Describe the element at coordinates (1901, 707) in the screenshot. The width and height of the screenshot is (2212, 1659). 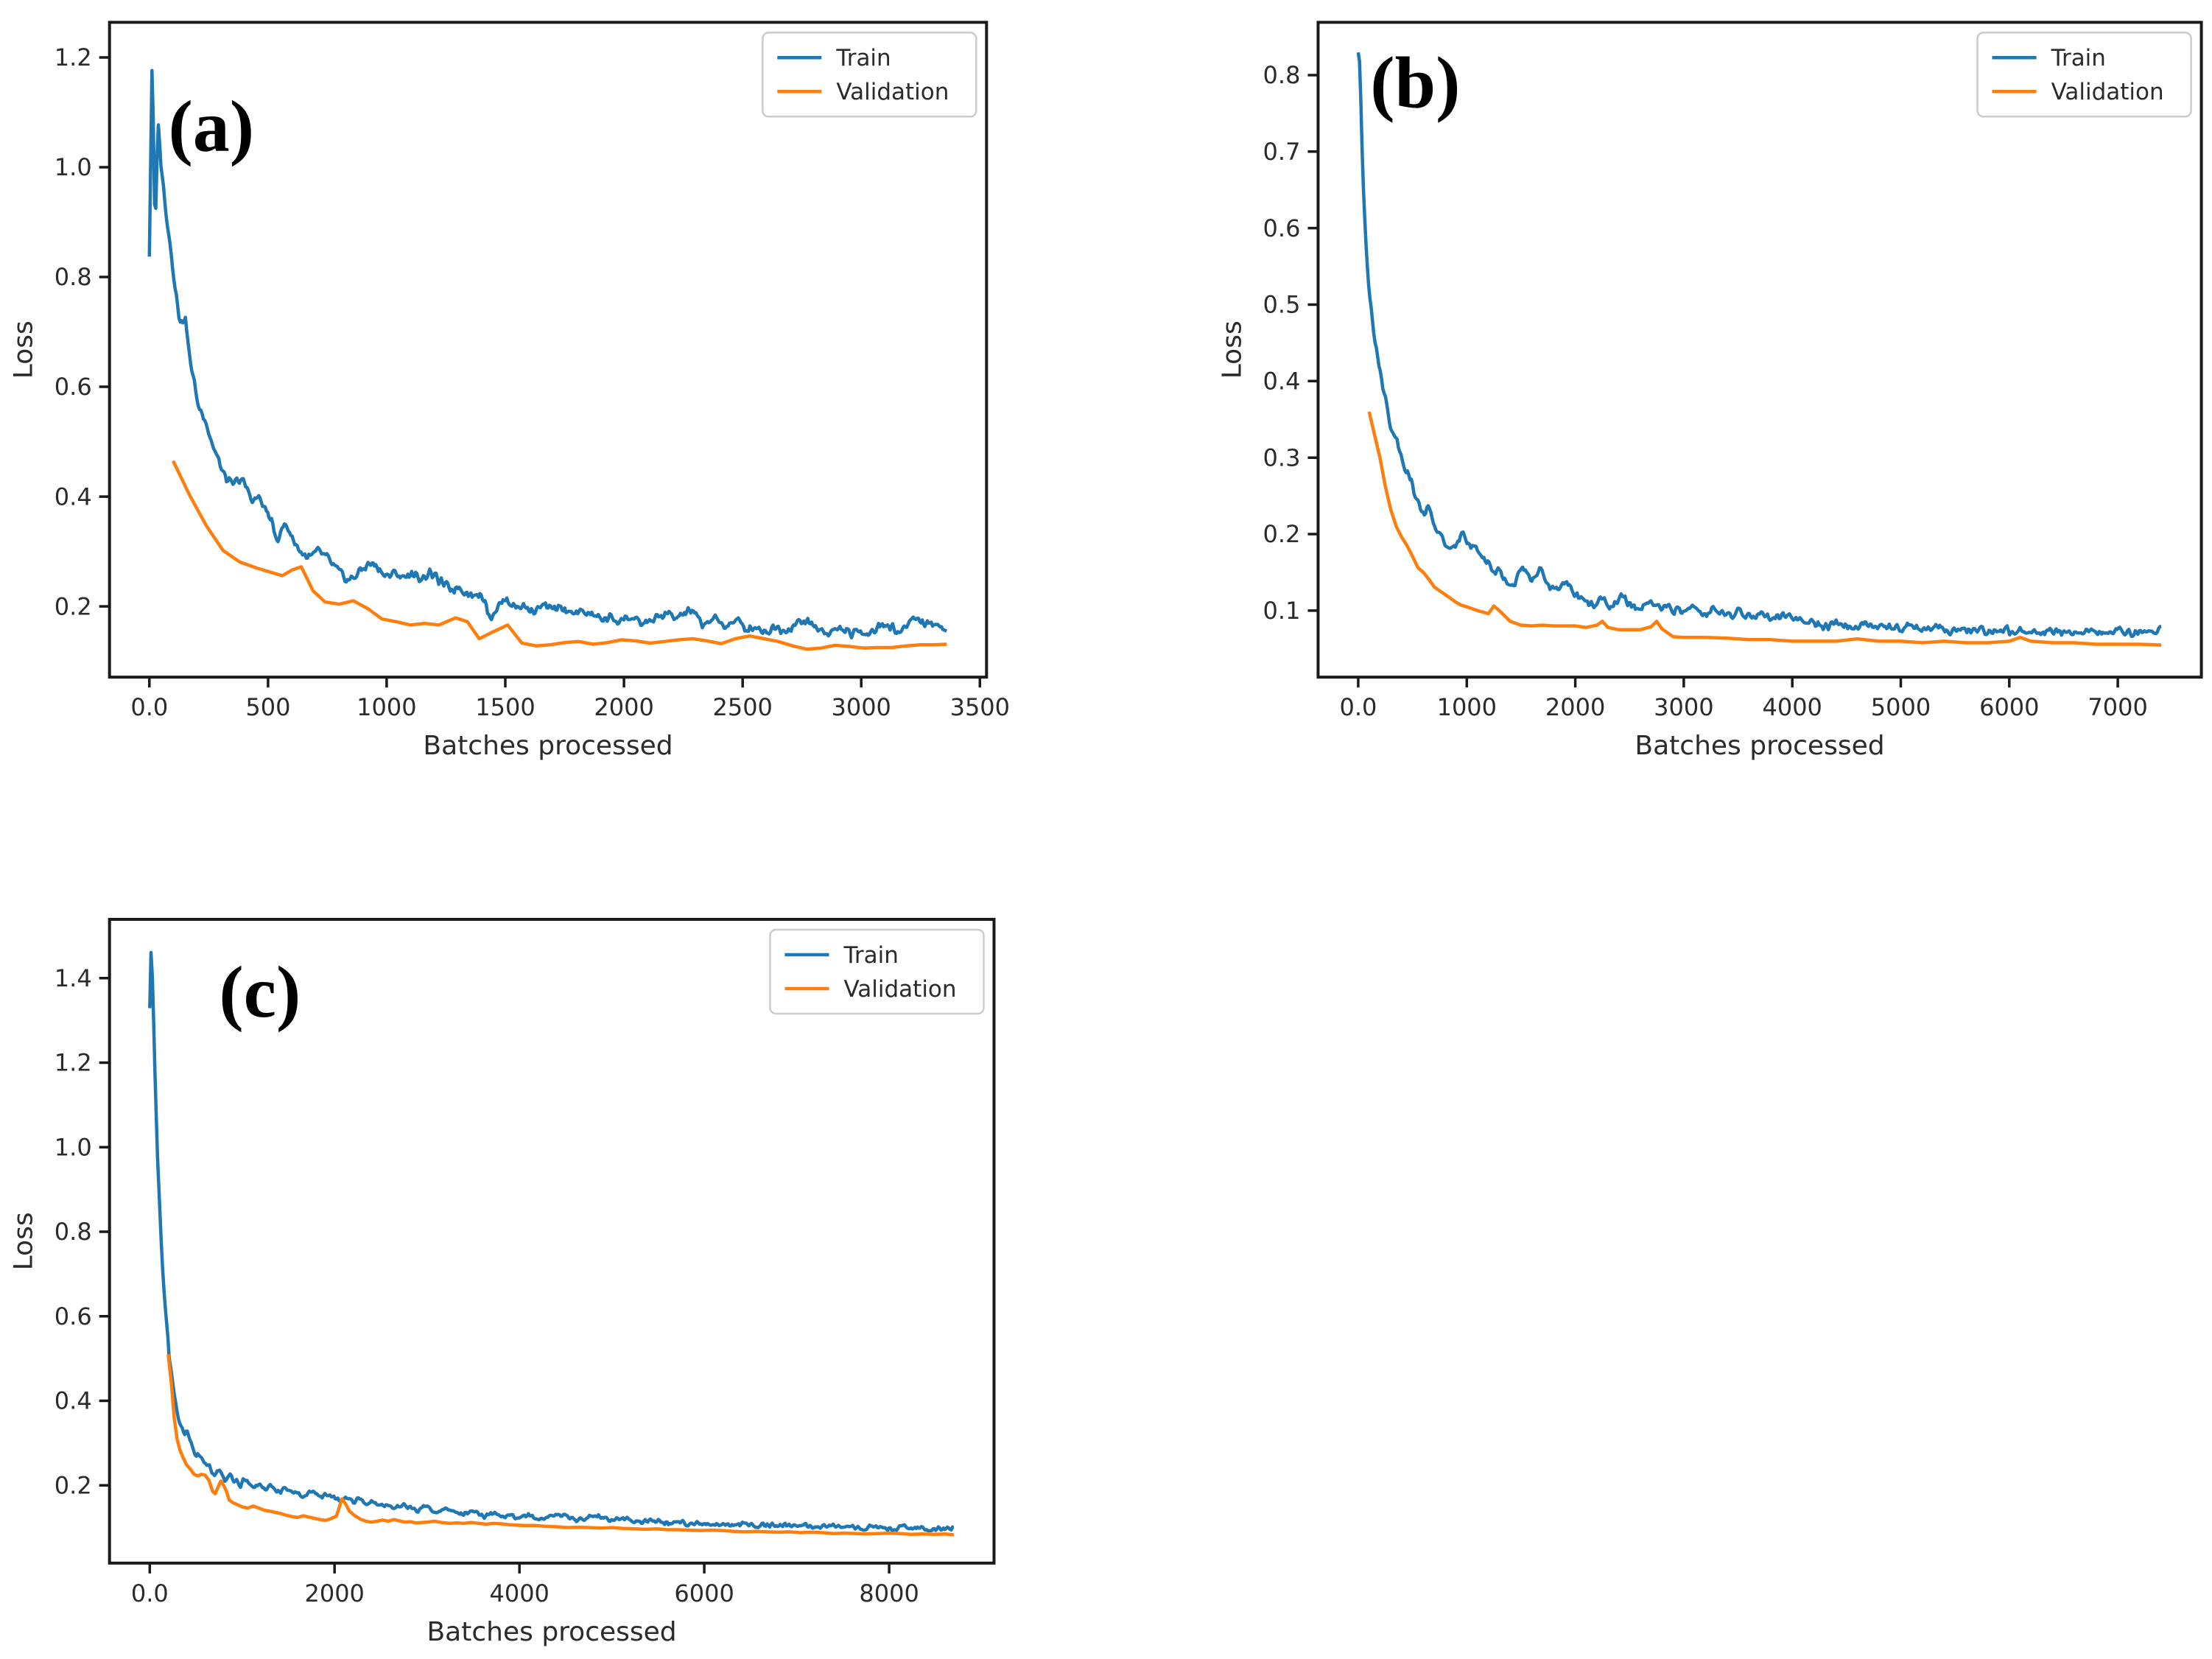
I see `svg-text: 5000` at that location.